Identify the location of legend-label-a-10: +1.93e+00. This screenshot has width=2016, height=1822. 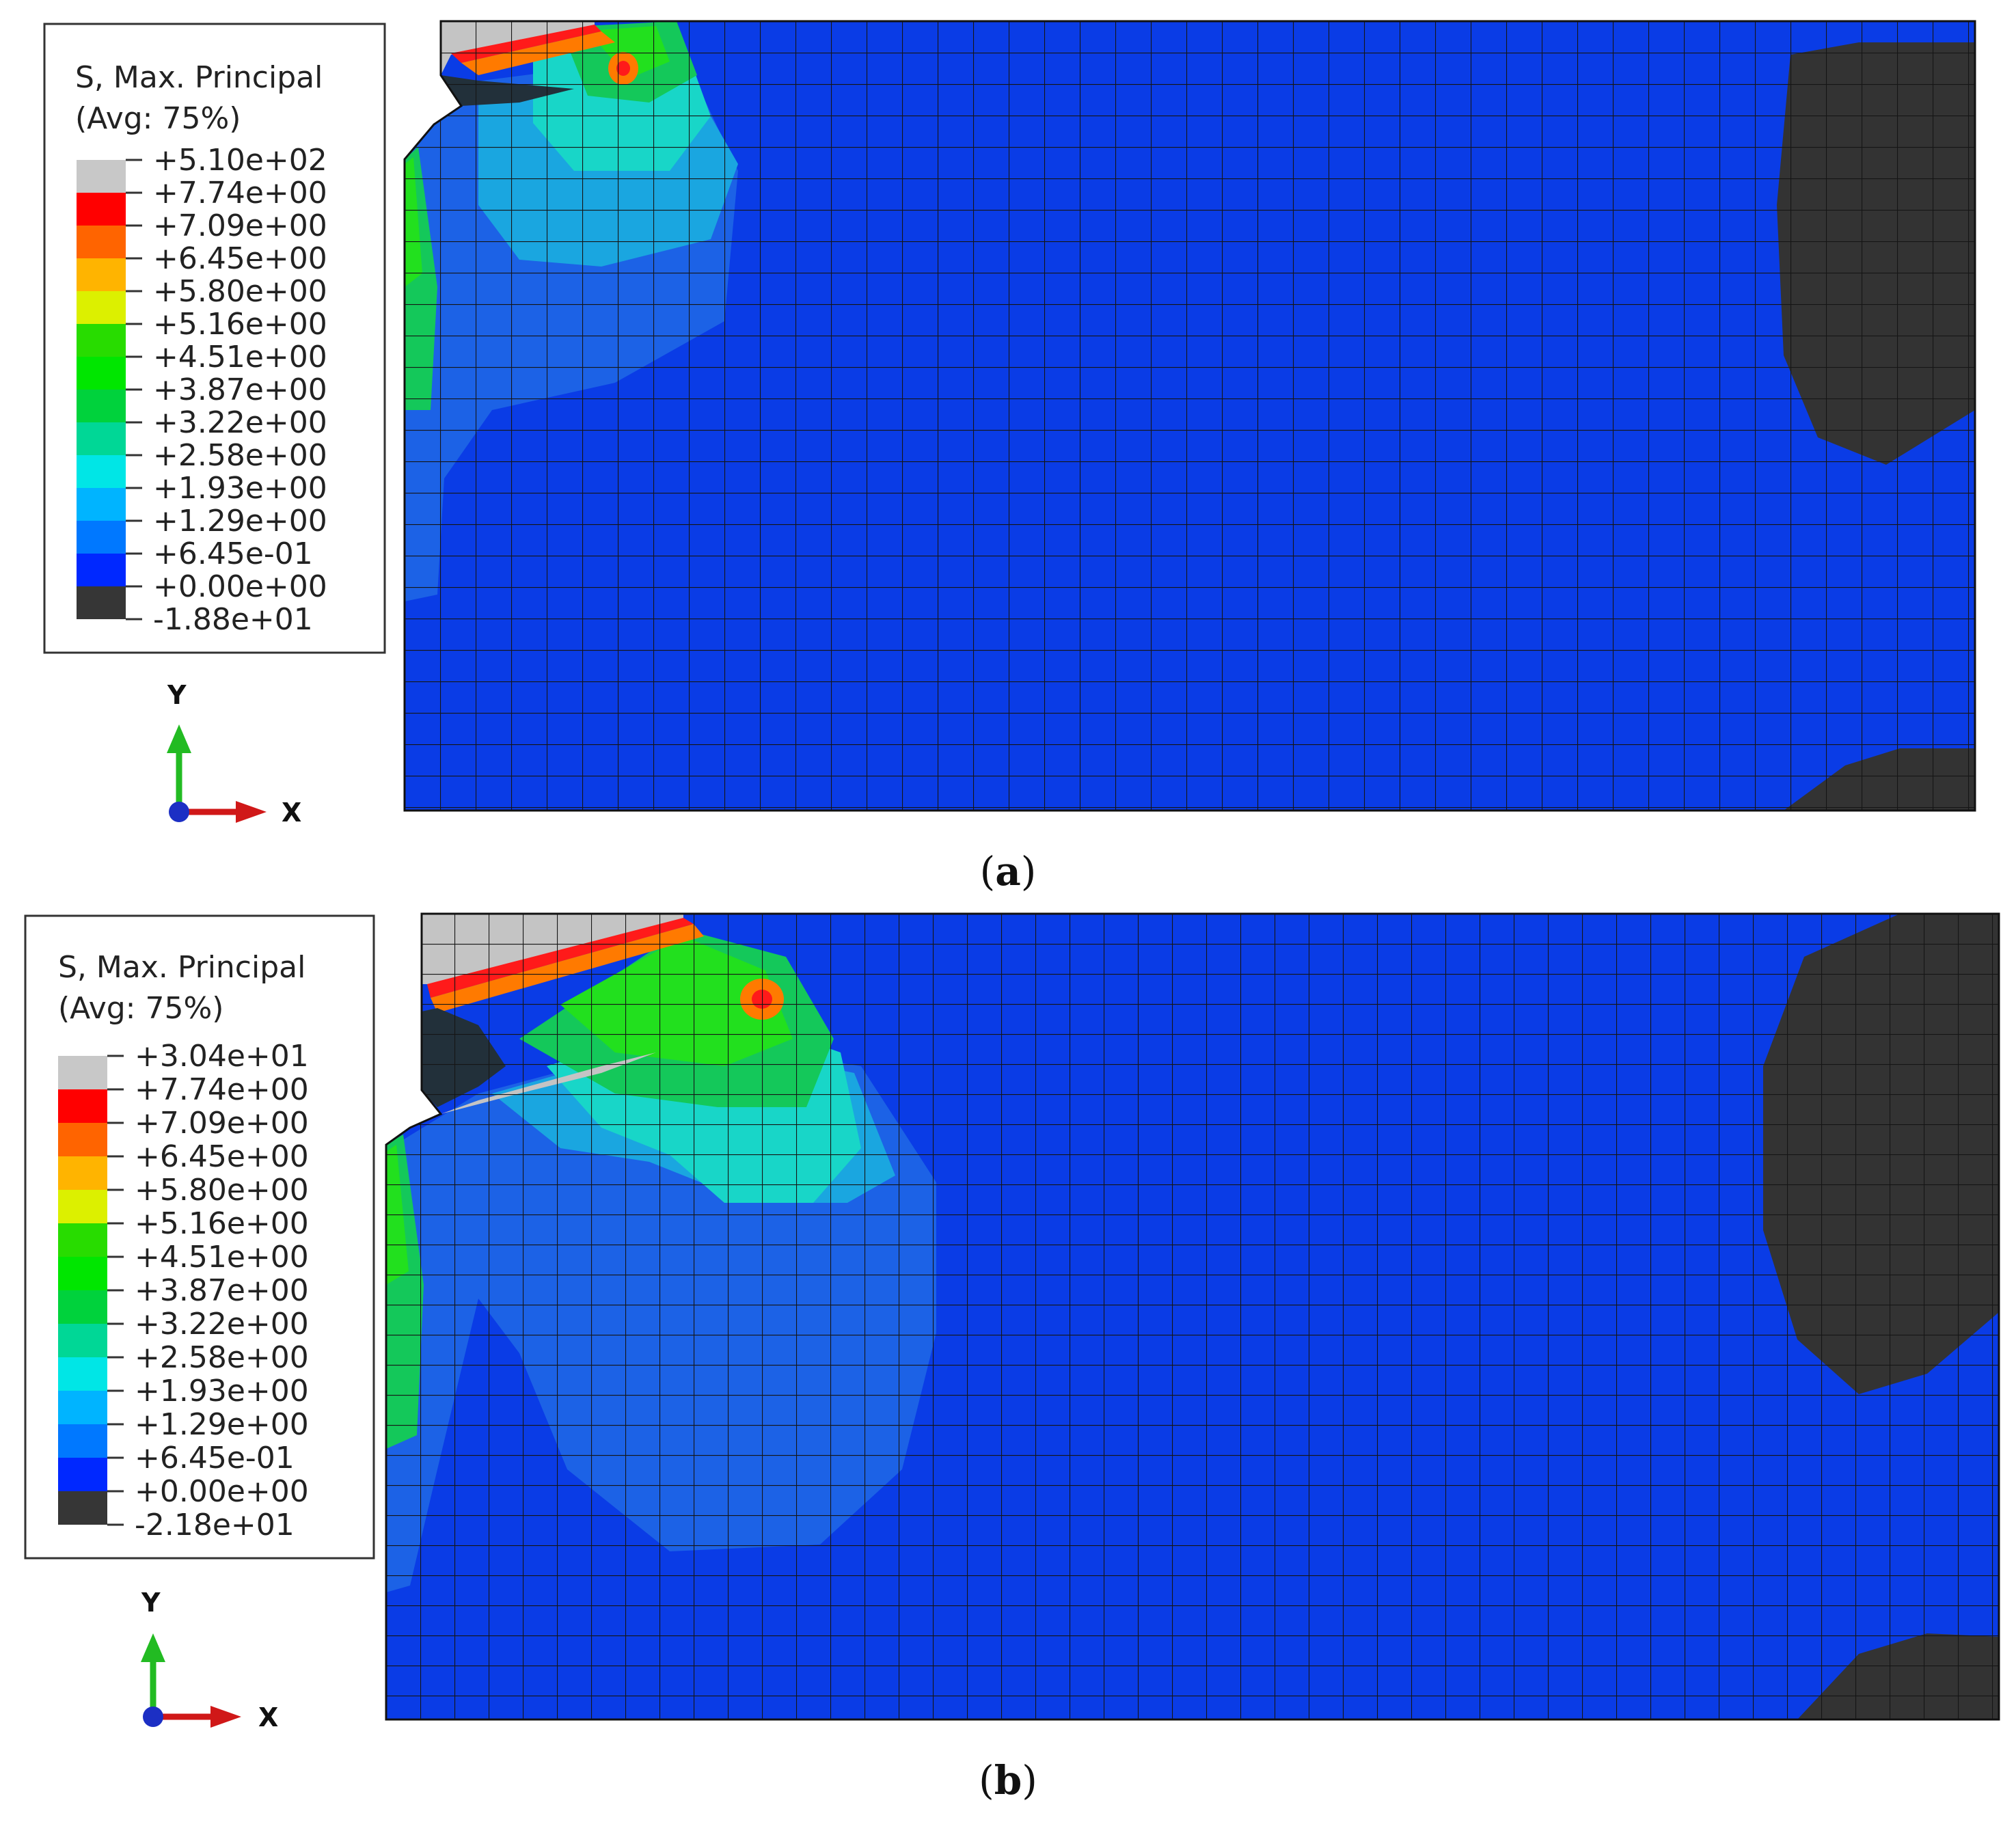
(240, 488).